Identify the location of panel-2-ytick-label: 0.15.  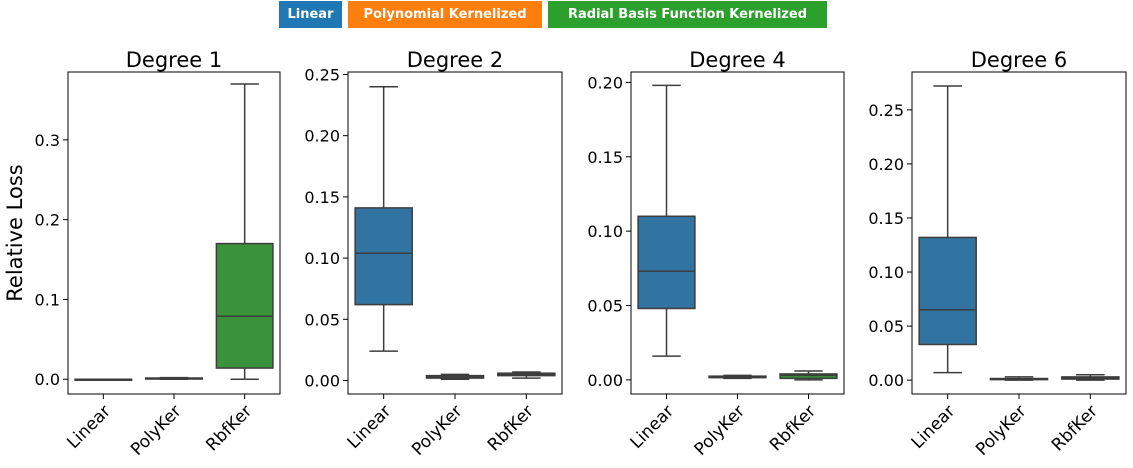
(322, 197).